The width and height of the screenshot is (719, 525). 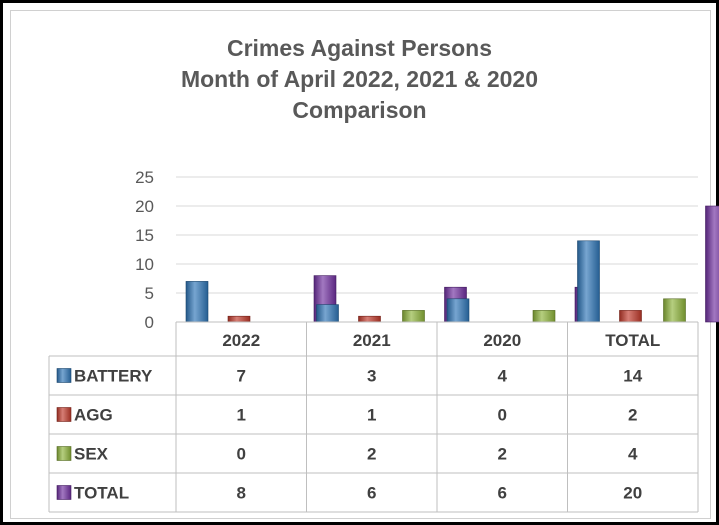 I want to click on chart-title-line-3: Comparison, so click(x=359, y=110).